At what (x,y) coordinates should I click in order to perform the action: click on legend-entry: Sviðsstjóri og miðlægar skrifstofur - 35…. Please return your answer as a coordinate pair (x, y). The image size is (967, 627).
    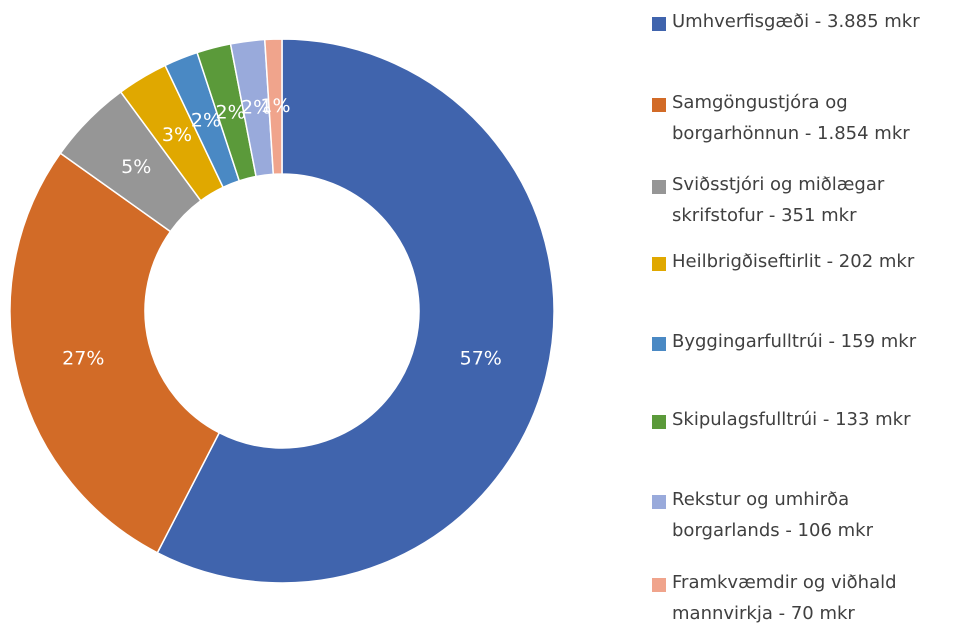
    Looking at the image, I should click on (807, 202).